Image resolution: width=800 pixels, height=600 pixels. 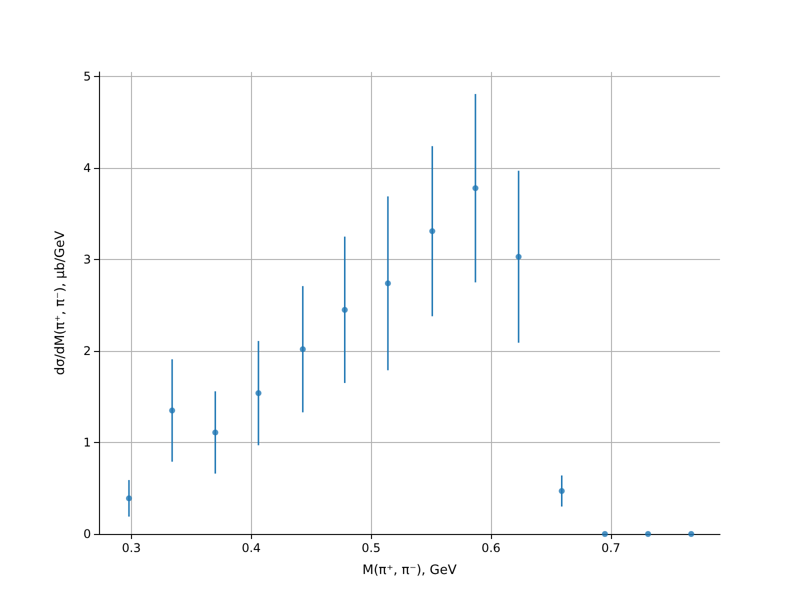 What do you see at coordinates (87, 534) in the screenshot?
I see `y-tick-label: 0` at bounding box center [87, 534].